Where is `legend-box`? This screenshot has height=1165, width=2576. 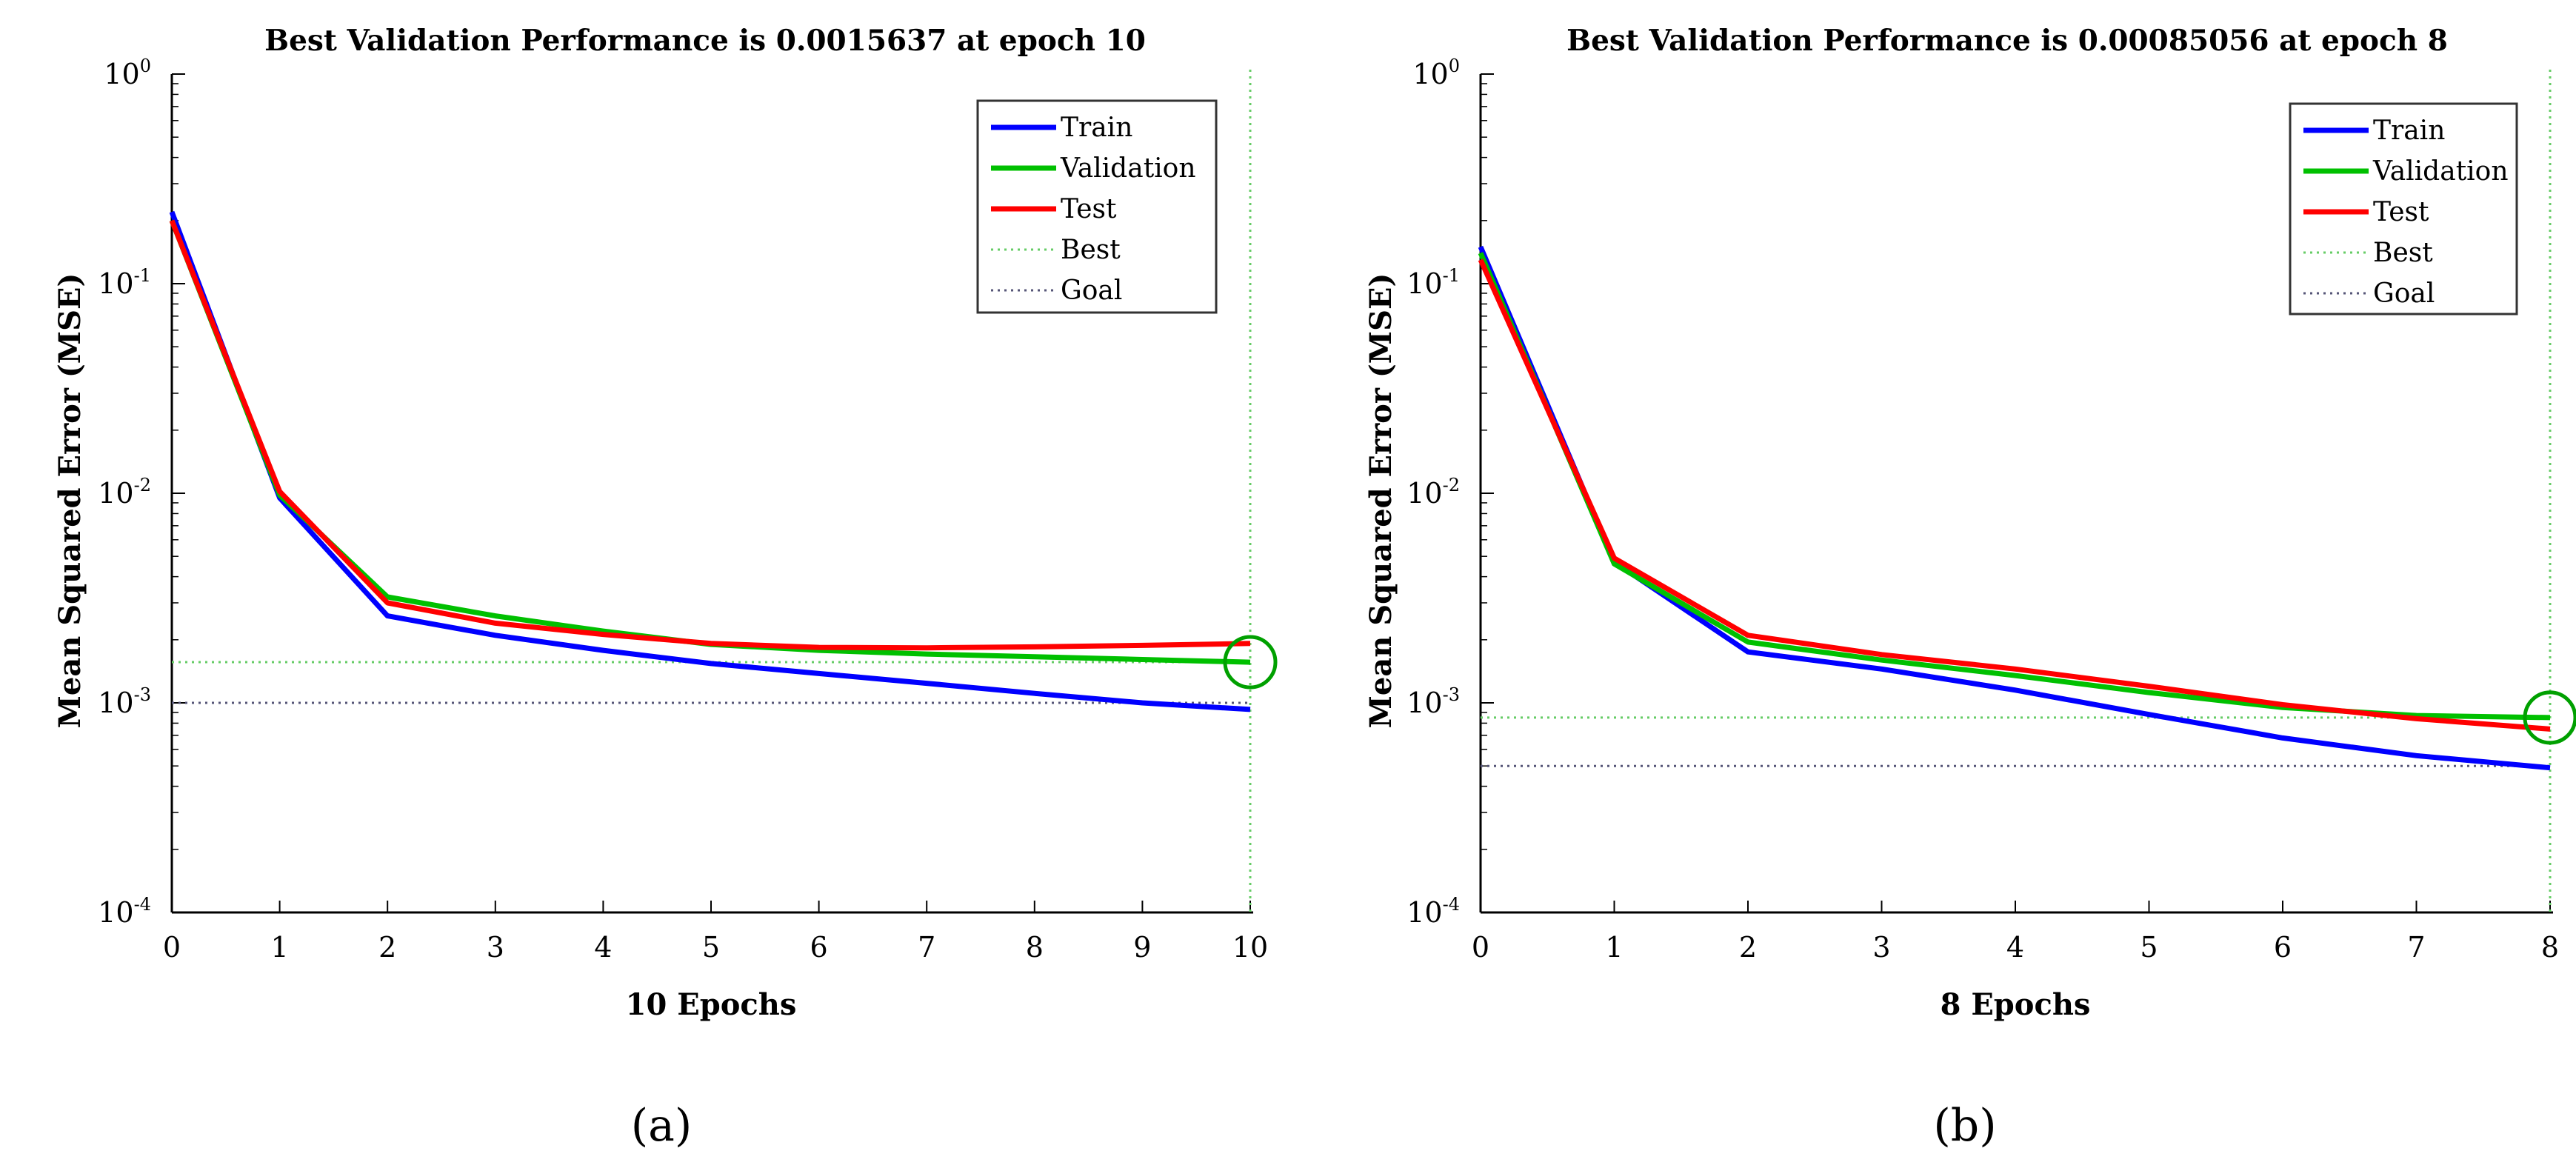
legend-box is located at coordinates (2403, 209).